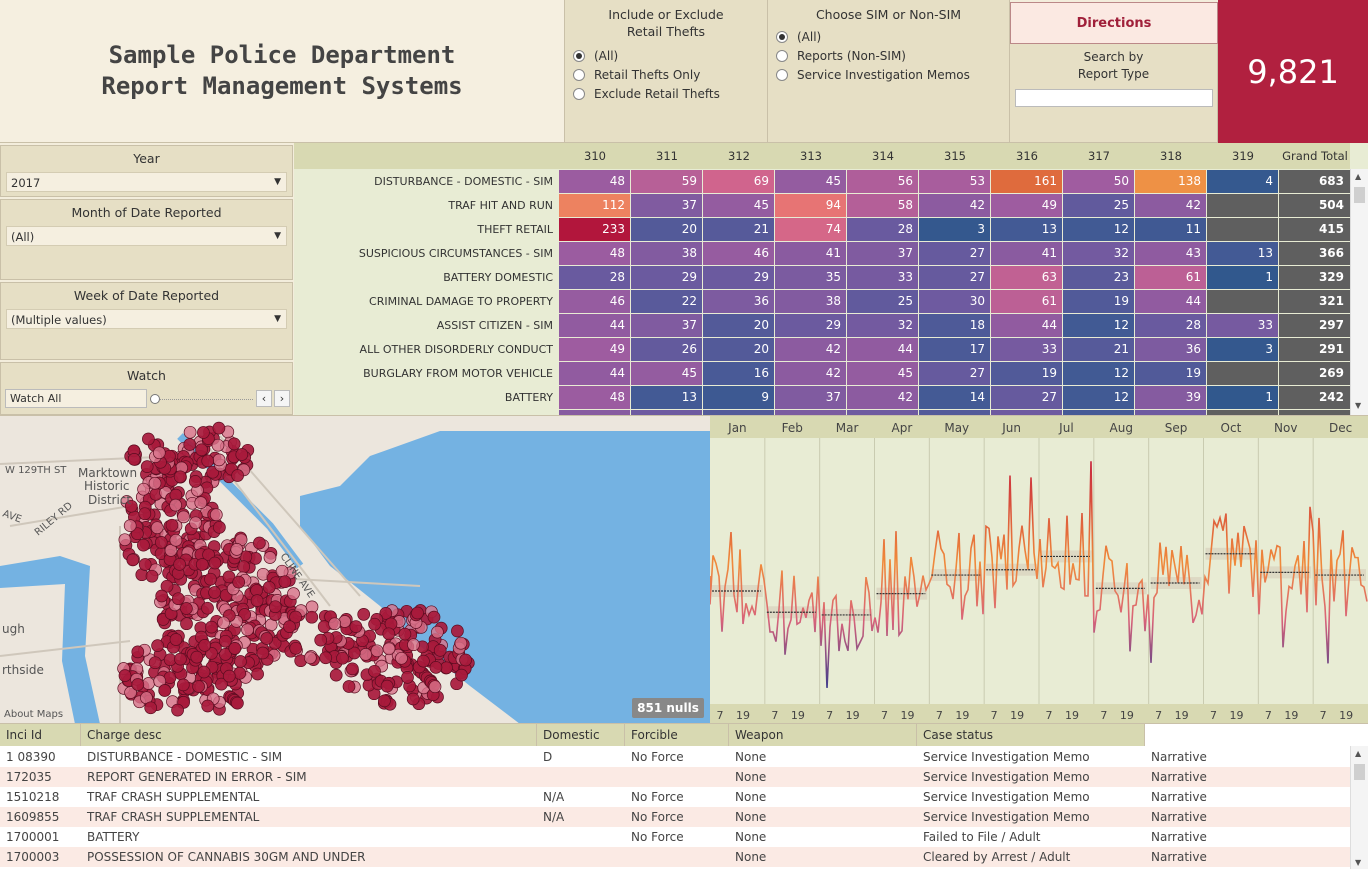 The height and width of the screenshot is (869, 1368). What do you see at coordinates (666, 55) in the screenshot?
I see `retail-filter-option-0: (All)` at bounding box center [666, 55].